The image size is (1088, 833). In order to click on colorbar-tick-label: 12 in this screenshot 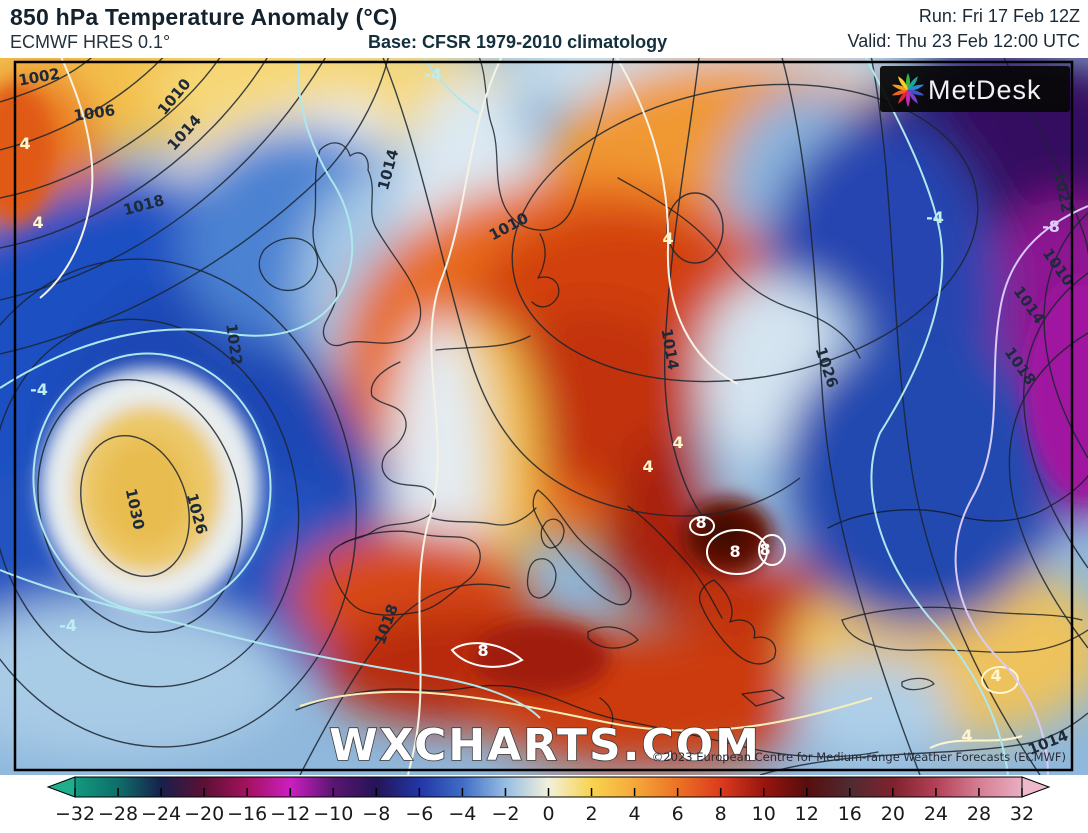, I will do `click(807, 814)`.